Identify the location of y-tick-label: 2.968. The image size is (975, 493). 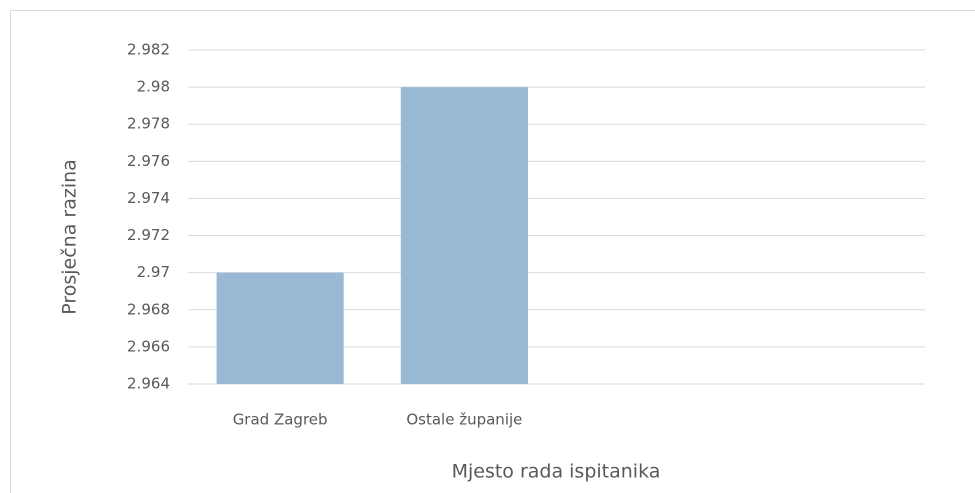
(148, 309).